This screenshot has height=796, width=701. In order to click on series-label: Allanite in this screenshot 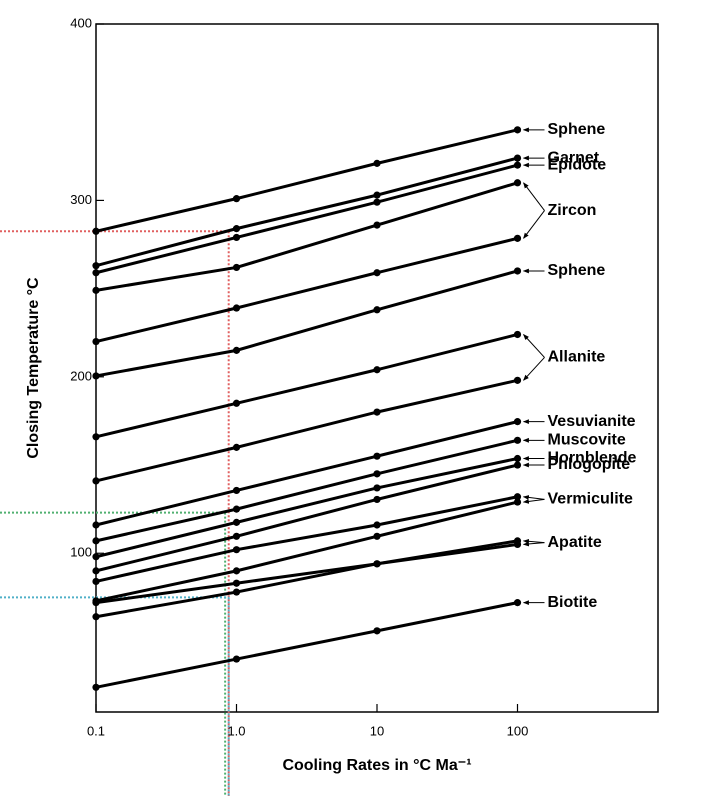, I will do `click(577, 357)`.